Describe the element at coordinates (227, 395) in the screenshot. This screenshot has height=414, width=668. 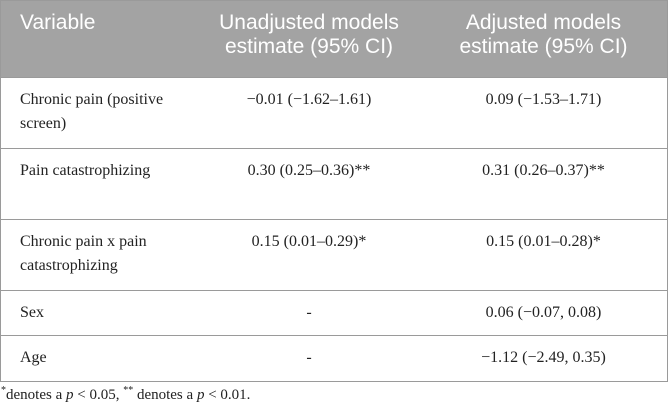
I see `footnote-threshold-2: < 0.01.` at that location.